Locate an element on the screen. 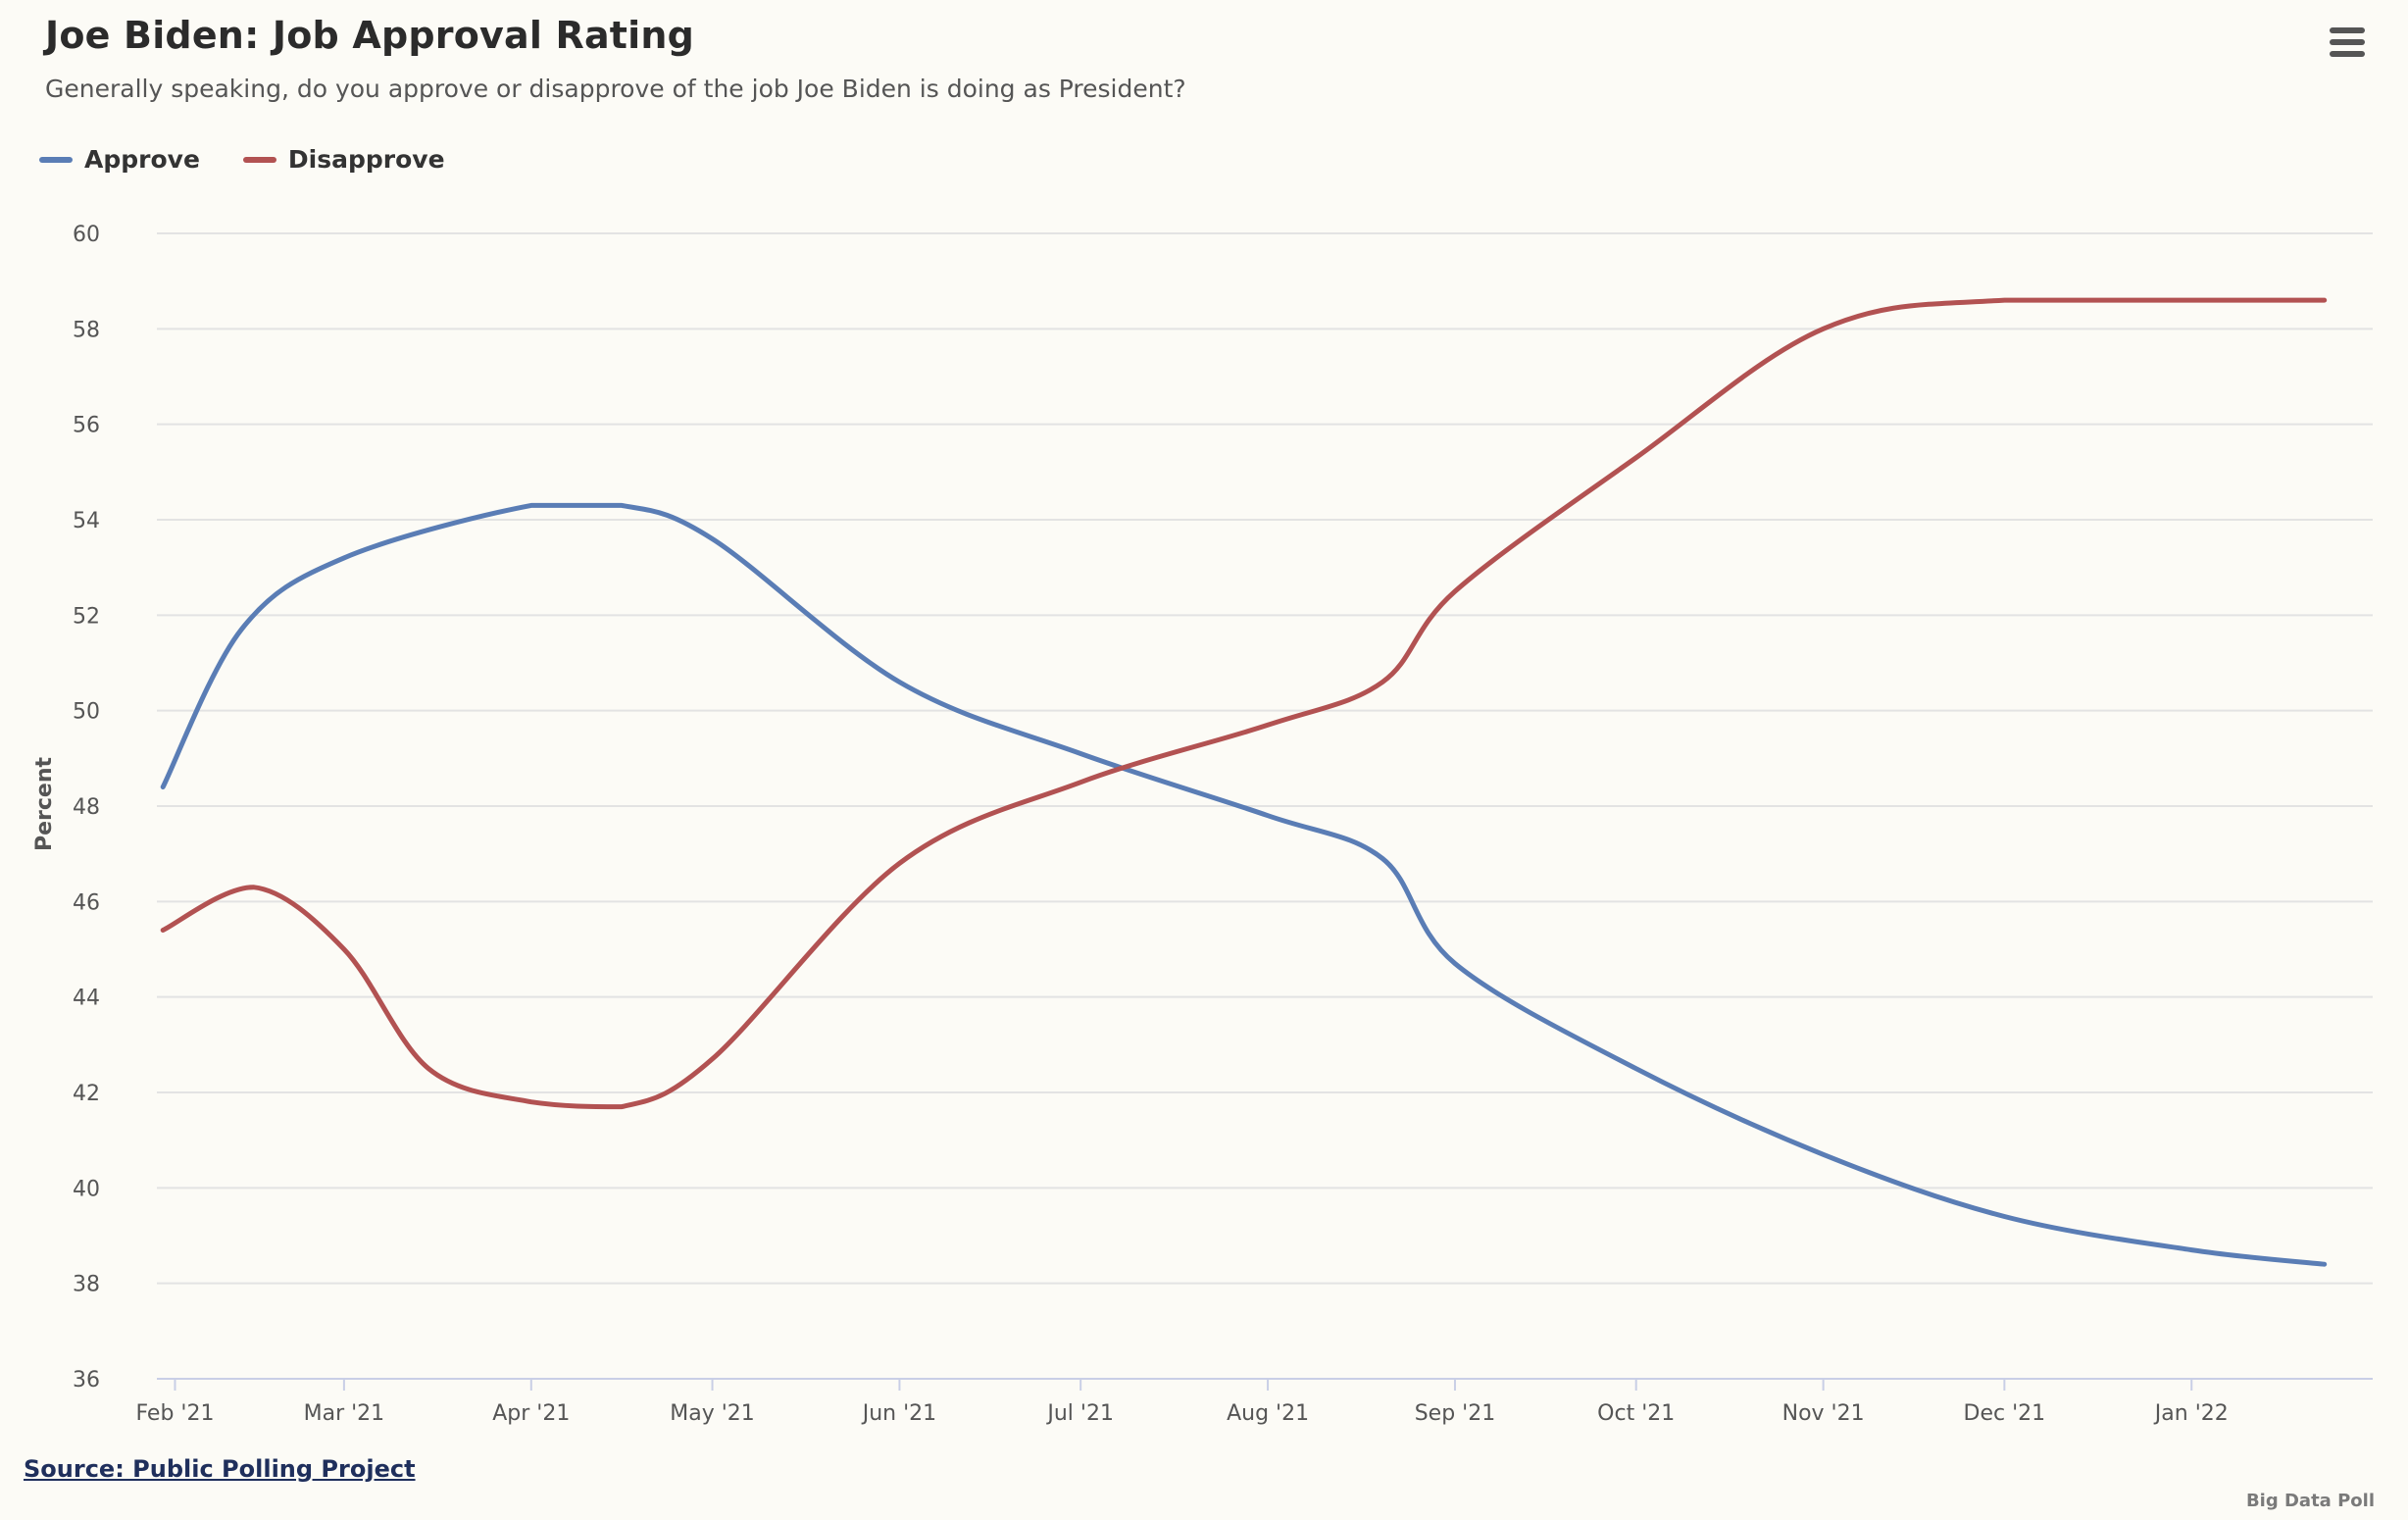 This screenshot has width=2408, height=1520. x-tick-label: Nov '21 is located at coordinates (1823, 1413).